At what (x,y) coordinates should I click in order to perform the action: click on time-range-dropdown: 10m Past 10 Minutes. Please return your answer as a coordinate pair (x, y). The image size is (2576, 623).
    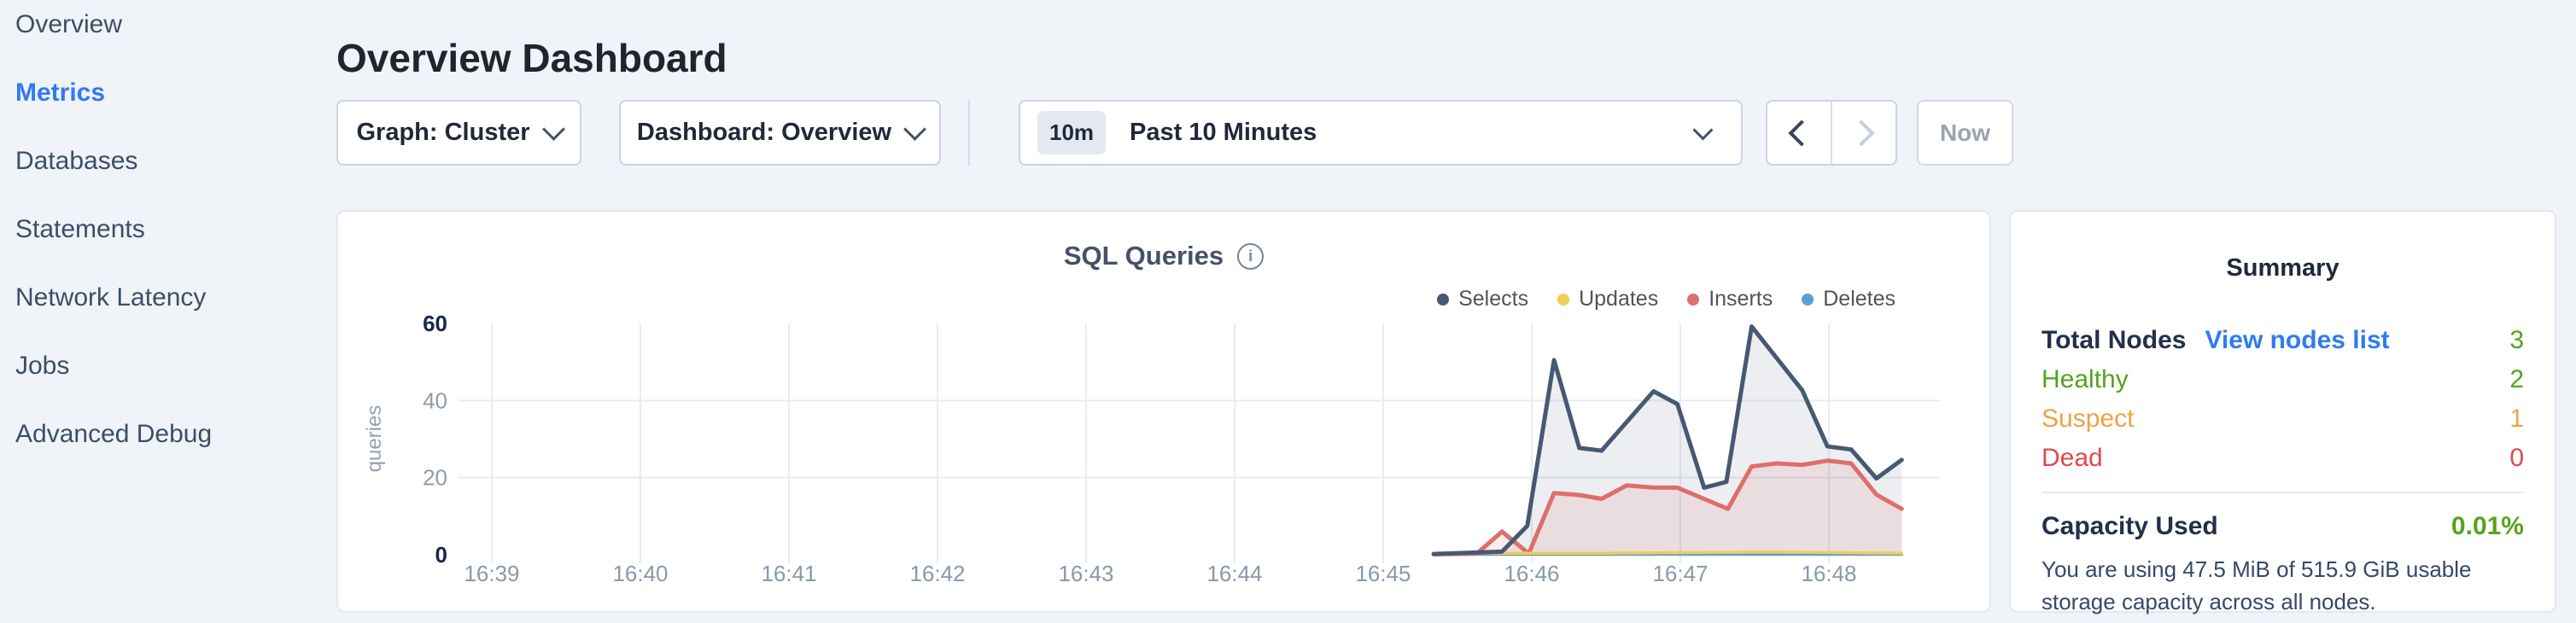
    Looking at the image, I should click on (1381, 133).